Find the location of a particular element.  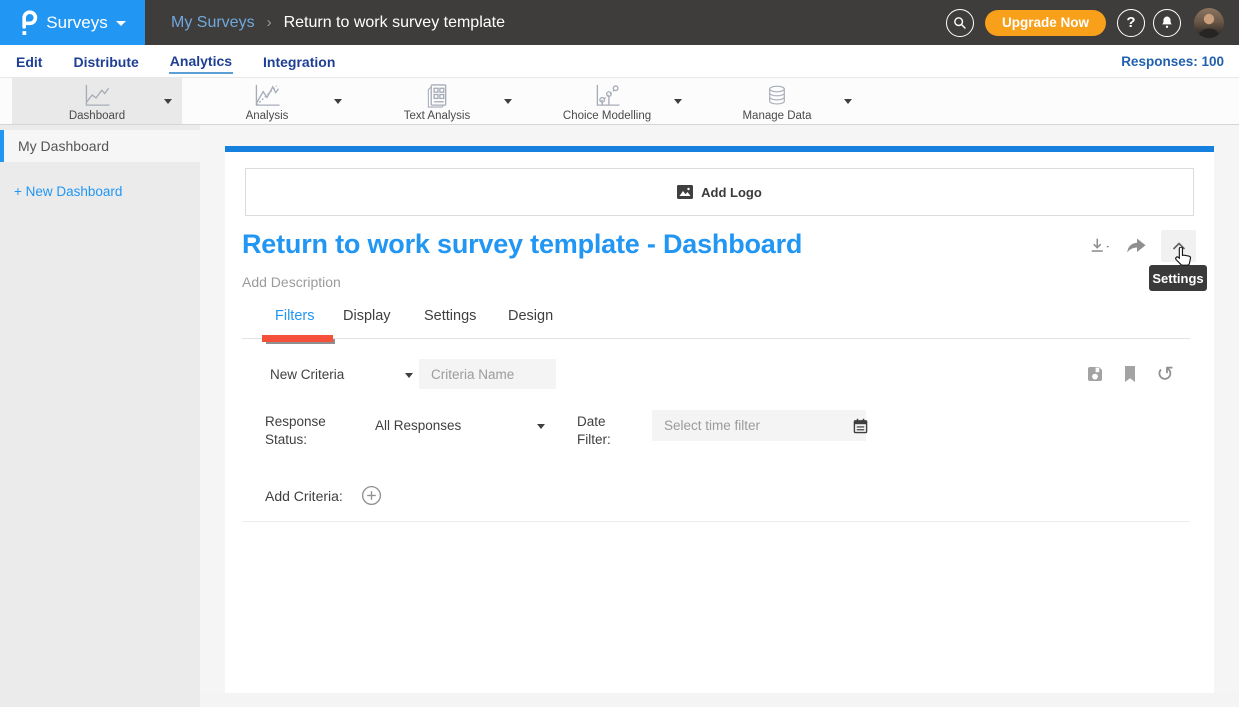

help-icon: ? is located at coordinates (1131, 22).